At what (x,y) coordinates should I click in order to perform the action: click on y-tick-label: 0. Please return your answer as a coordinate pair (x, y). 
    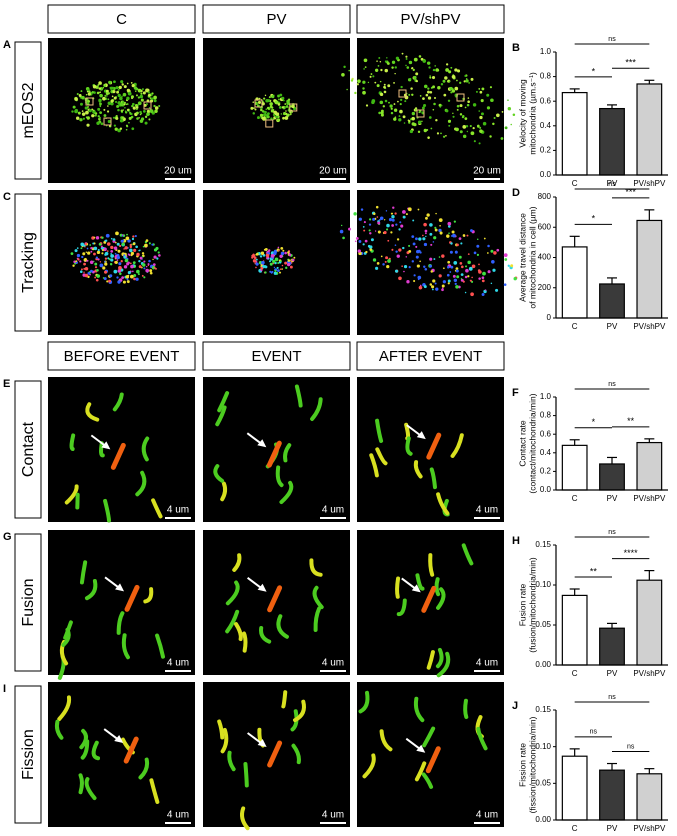
    Looking at the image, I should click on (549, 317).